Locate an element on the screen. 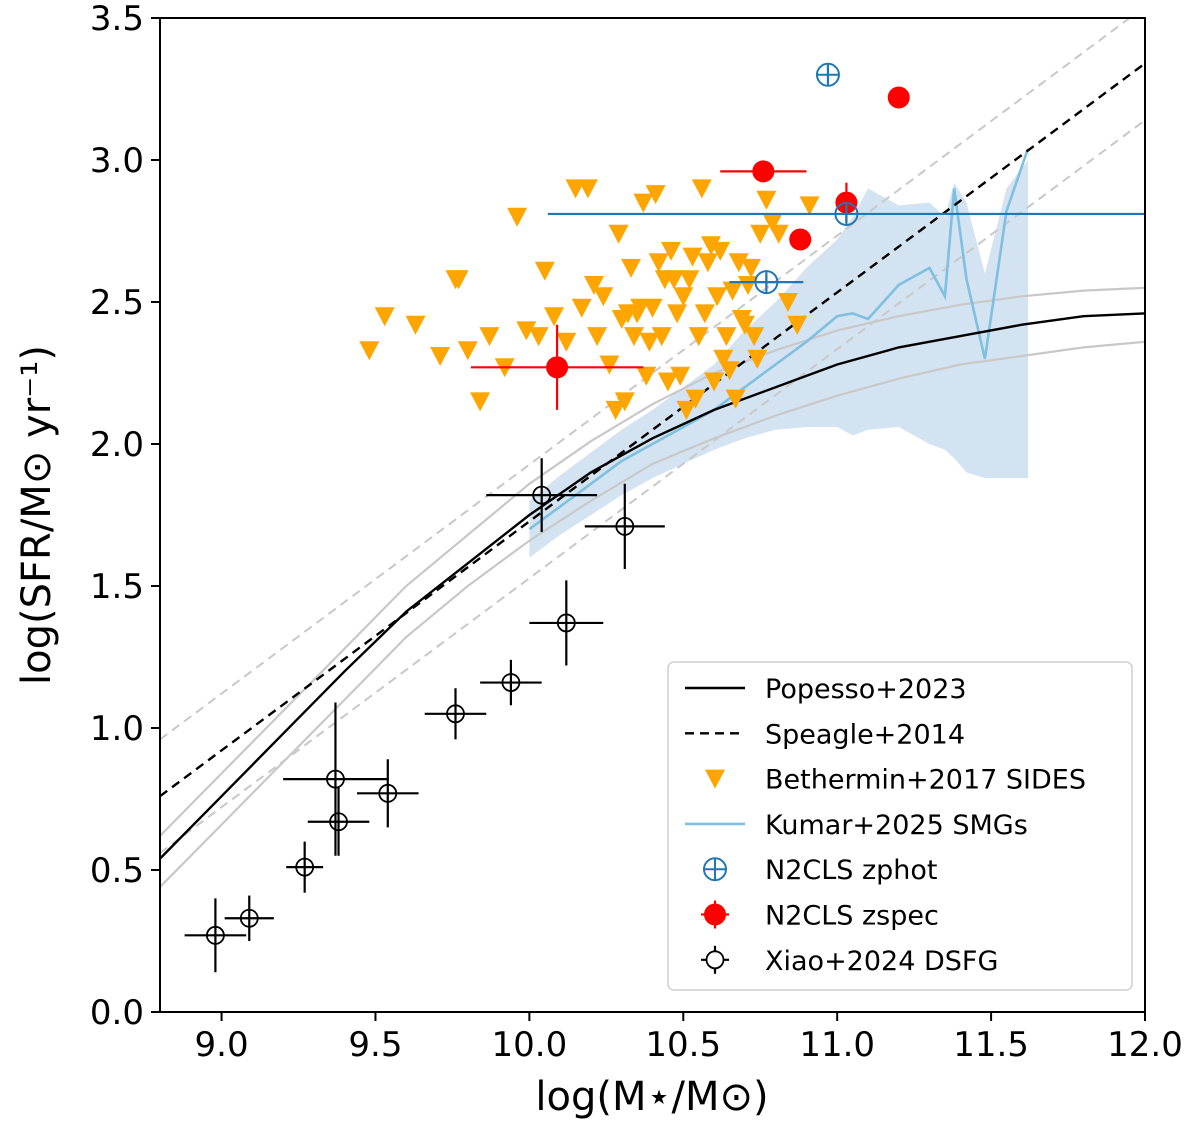 The image size is (1200, 1131). kumar-scatter-band is located at coordinates (778, 359).